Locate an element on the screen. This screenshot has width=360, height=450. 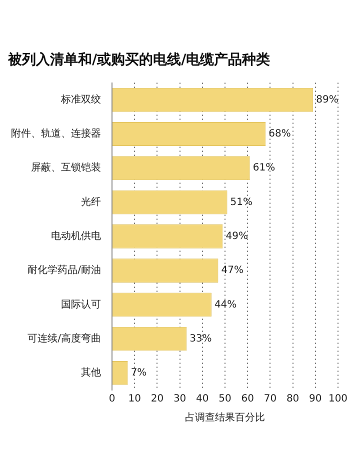
data-label: 33% is located at coordinates (201, 338).